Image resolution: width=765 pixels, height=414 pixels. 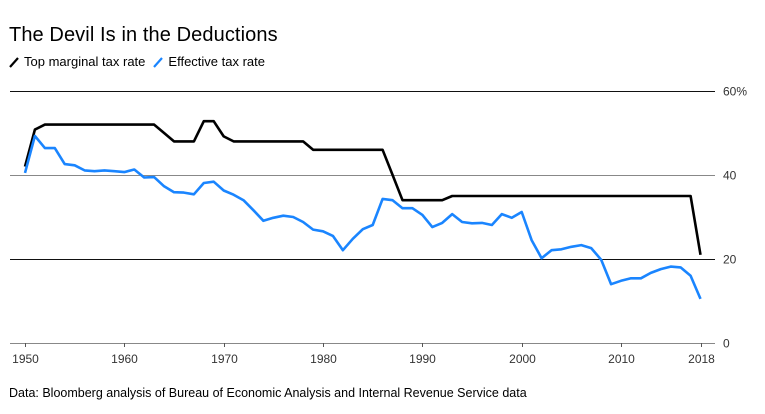 I want to click on legend-item-effective: Effective tax rate, so click(x=209, y=61).